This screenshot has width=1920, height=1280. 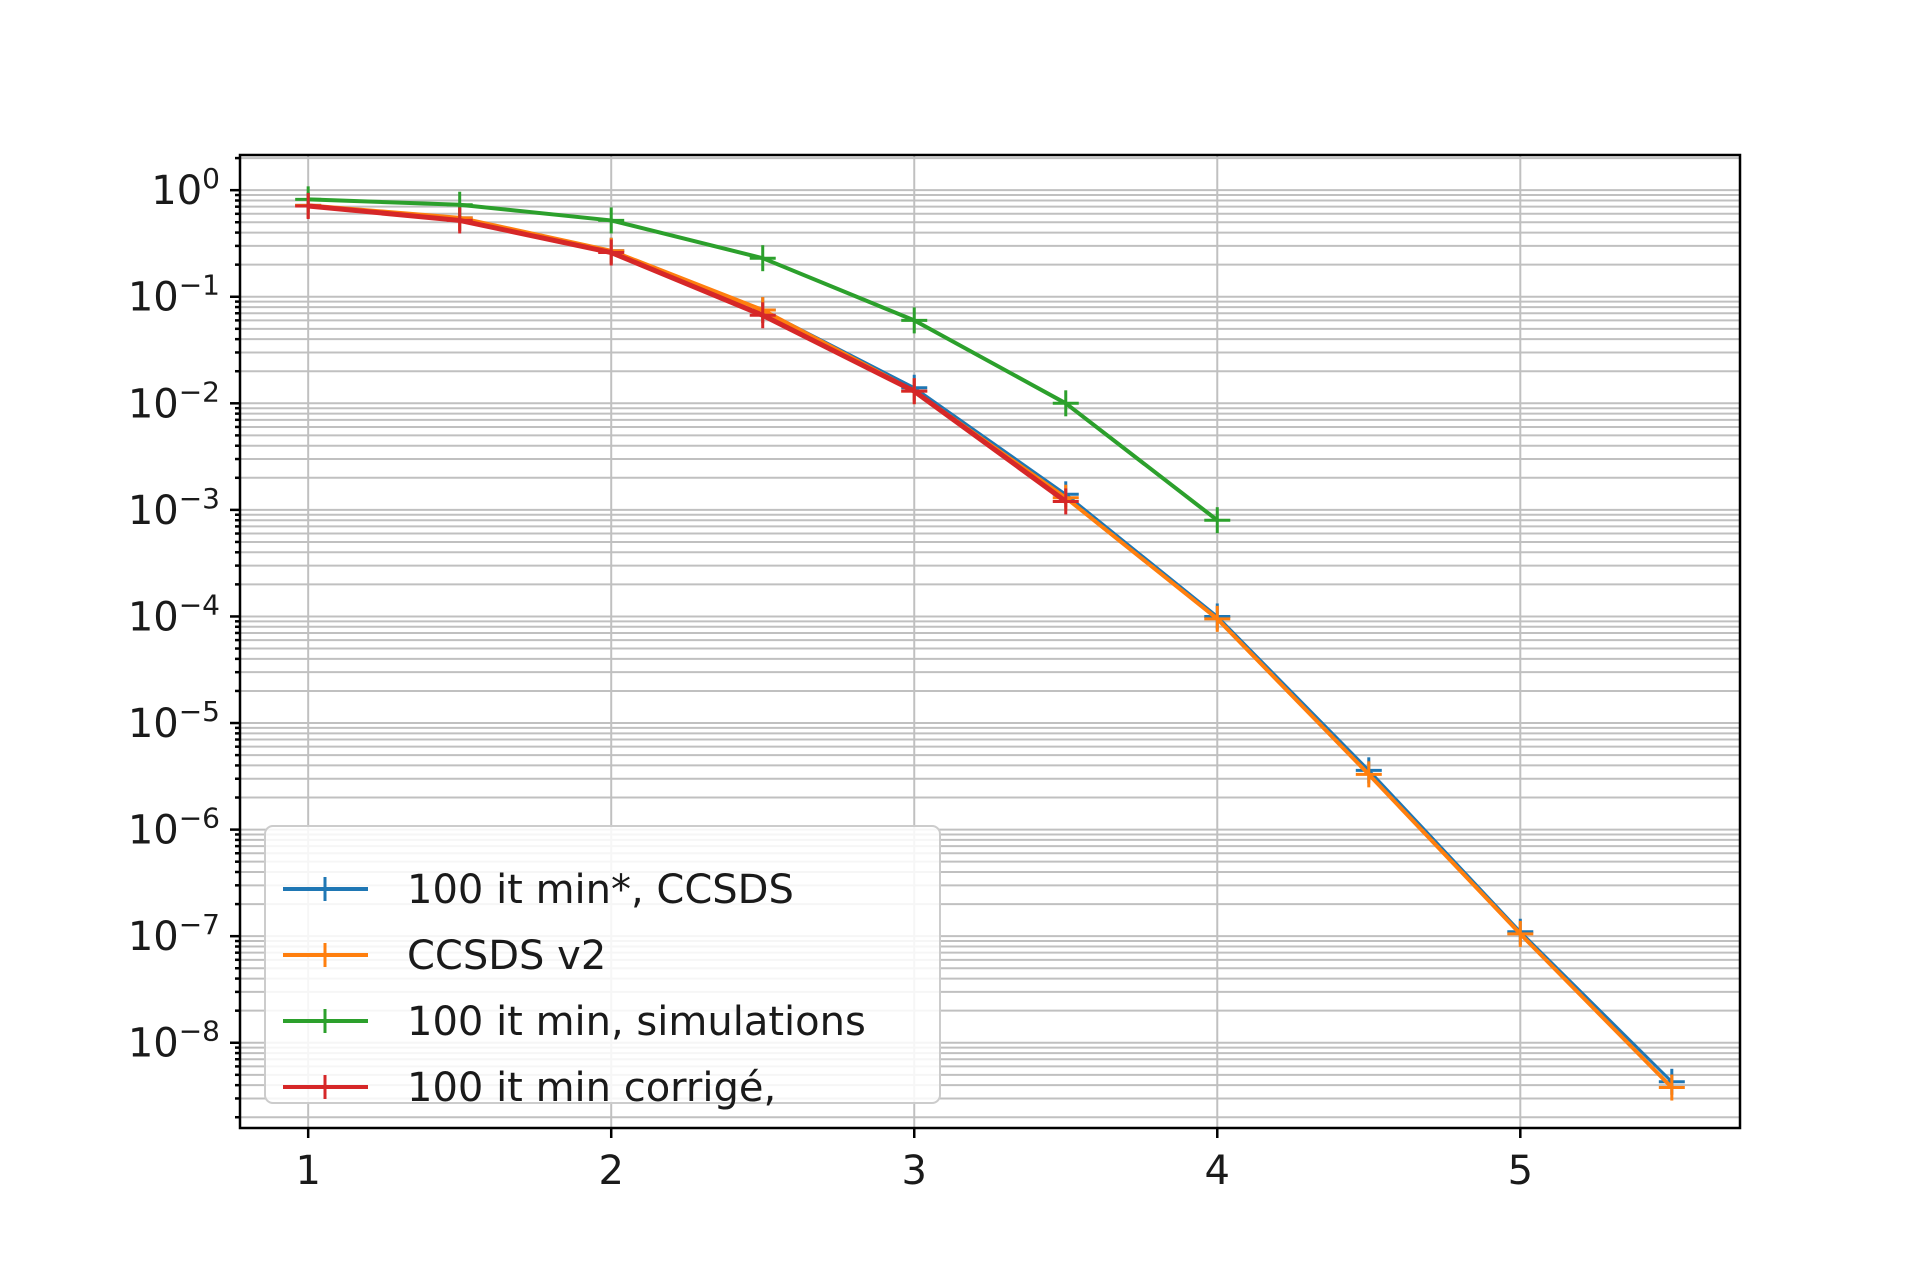 I want to click on x-tick-label-4: 5, so click(x=1520, y=1171).